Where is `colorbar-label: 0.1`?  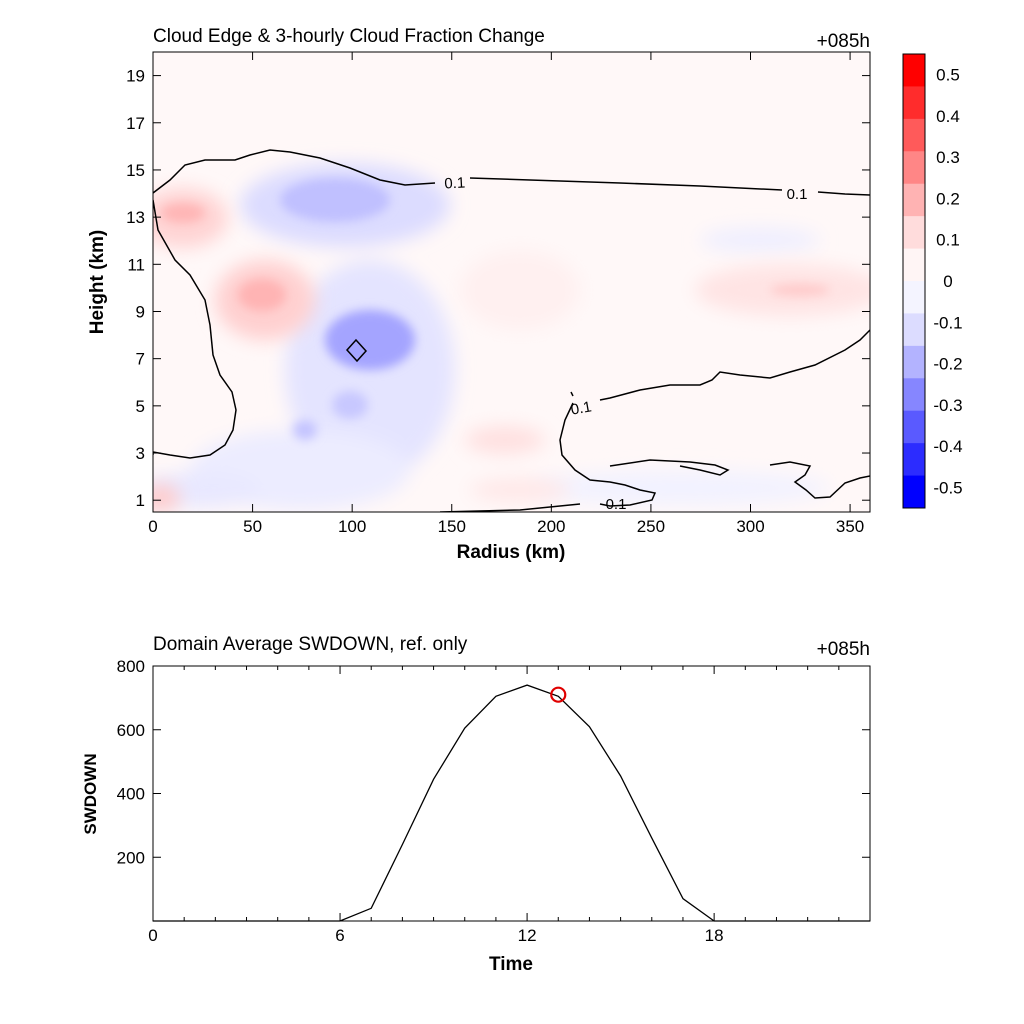 colorbar-label: 0.1 is located at coordinates (948, 240).